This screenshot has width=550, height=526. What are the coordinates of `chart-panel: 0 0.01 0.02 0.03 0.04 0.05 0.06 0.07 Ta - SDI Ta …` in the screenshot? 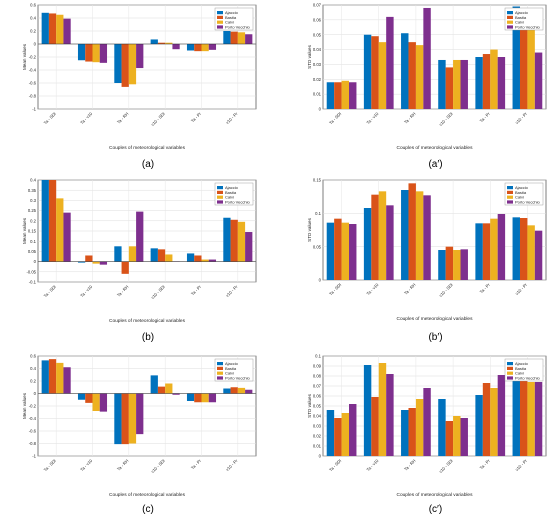 It's located at (427, 86).